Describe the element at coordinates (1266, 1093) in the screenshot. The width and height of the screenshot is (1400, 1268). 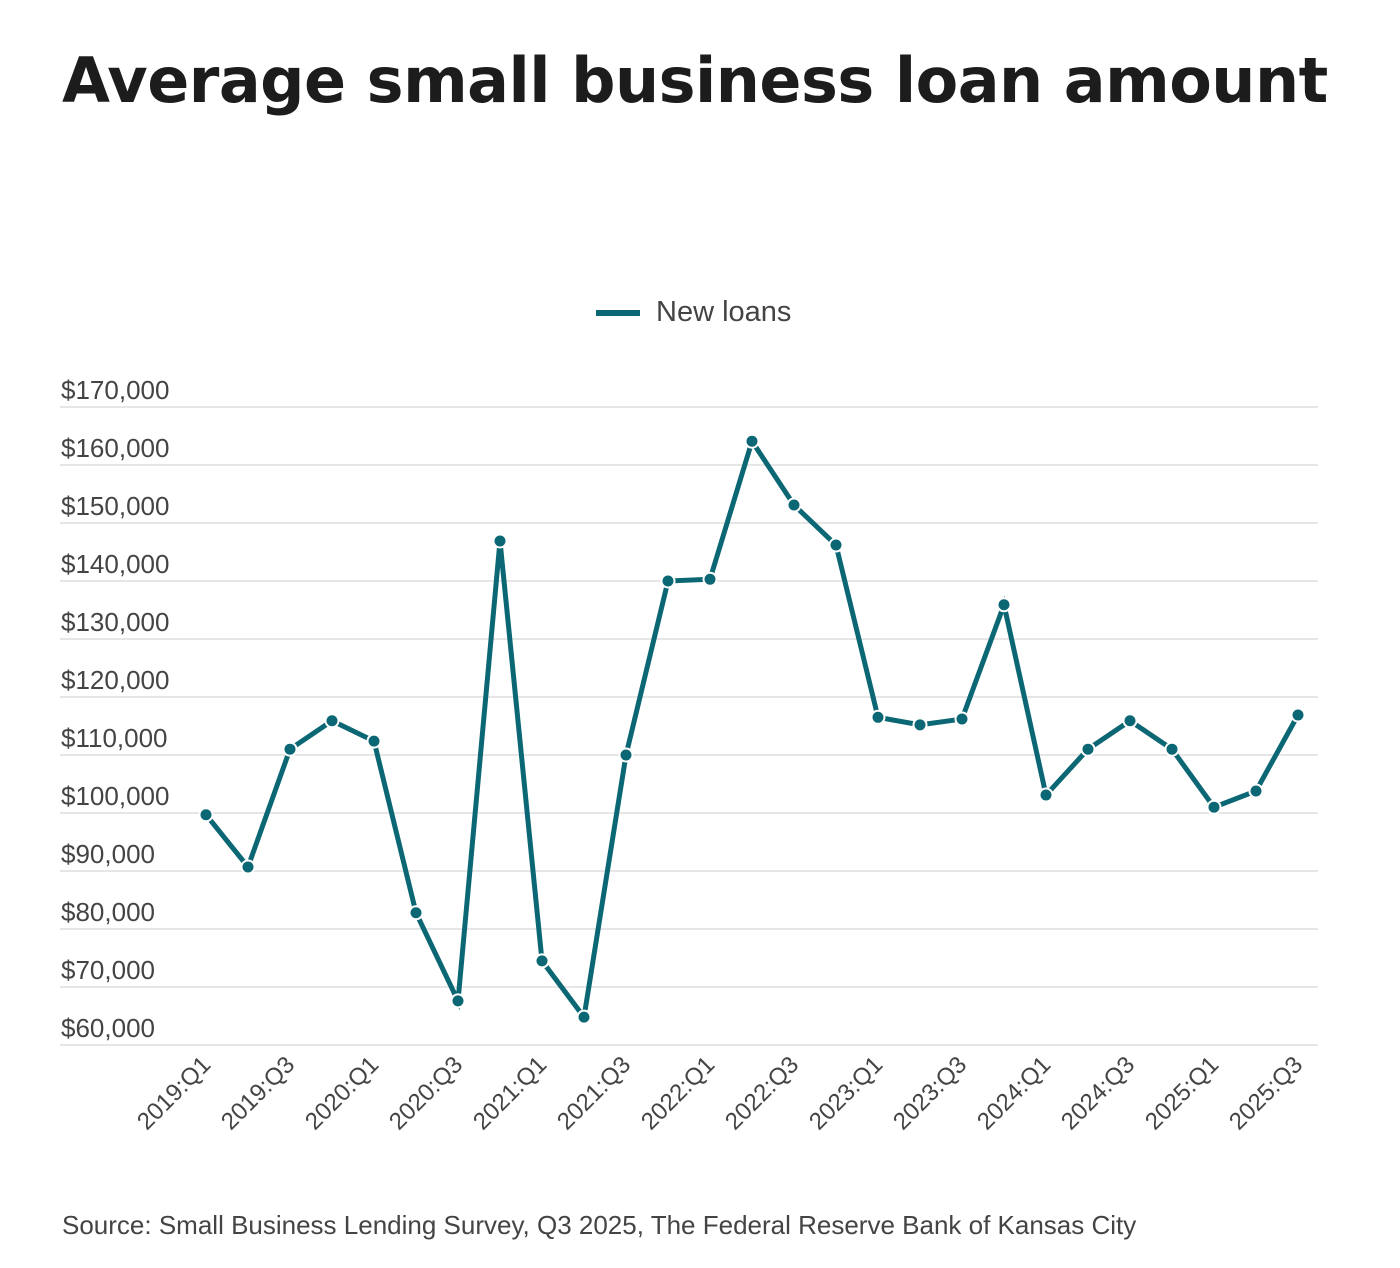
I see `x-tick-label: 2025:Q3` at that location.